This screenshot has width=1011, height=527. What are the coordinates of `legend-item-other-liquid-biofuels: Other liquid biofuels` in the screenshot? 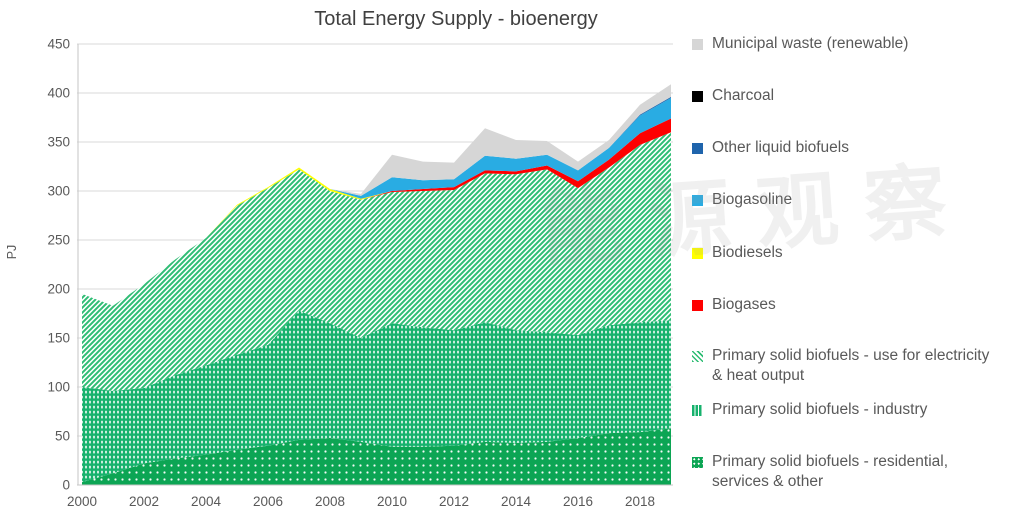 It's located at (844, 148).